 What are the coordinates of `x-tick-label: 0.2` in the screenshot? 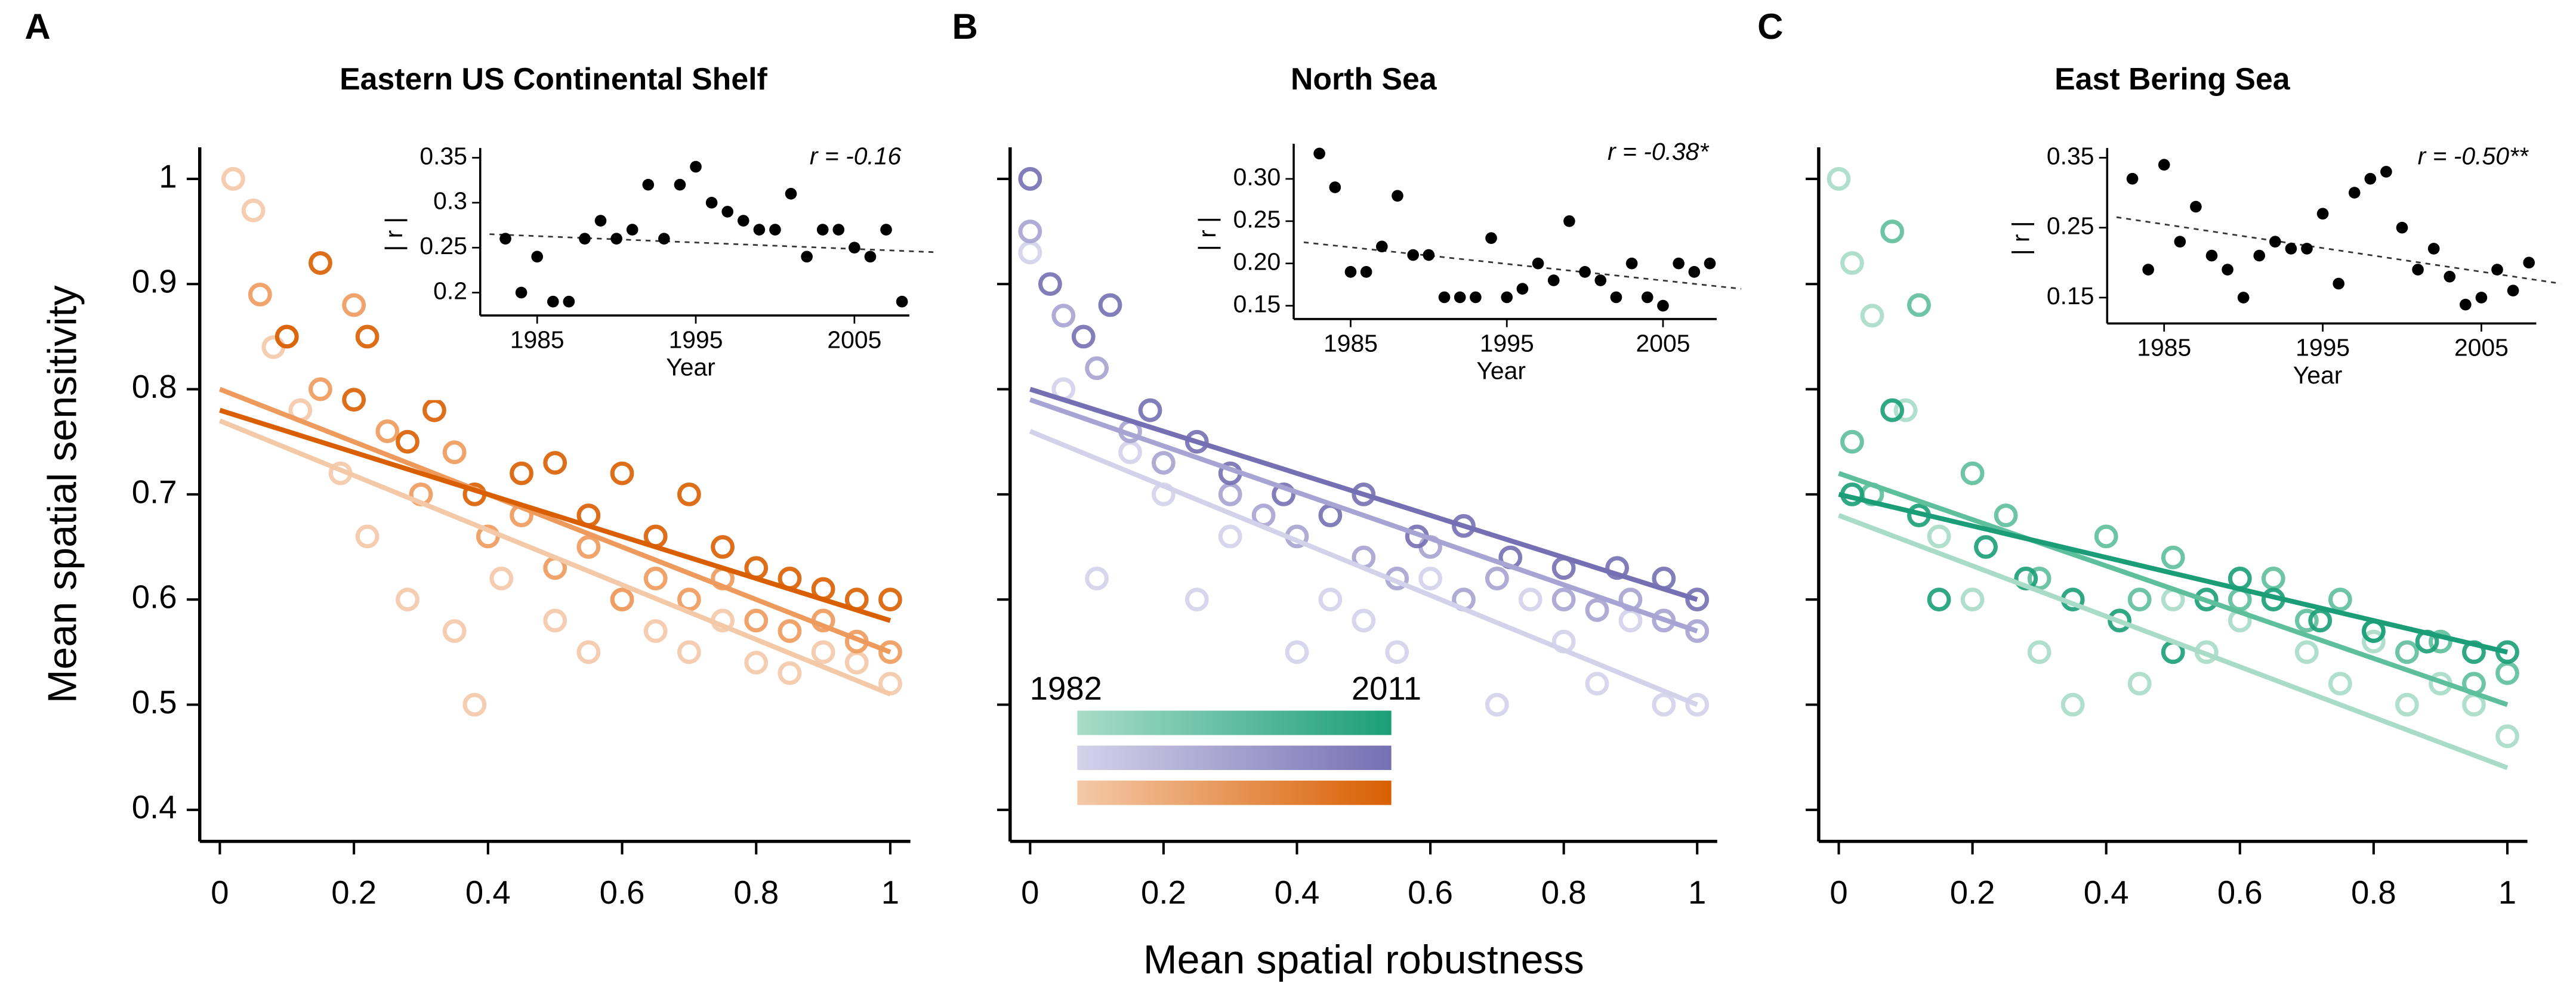 It's located at (354, 893).